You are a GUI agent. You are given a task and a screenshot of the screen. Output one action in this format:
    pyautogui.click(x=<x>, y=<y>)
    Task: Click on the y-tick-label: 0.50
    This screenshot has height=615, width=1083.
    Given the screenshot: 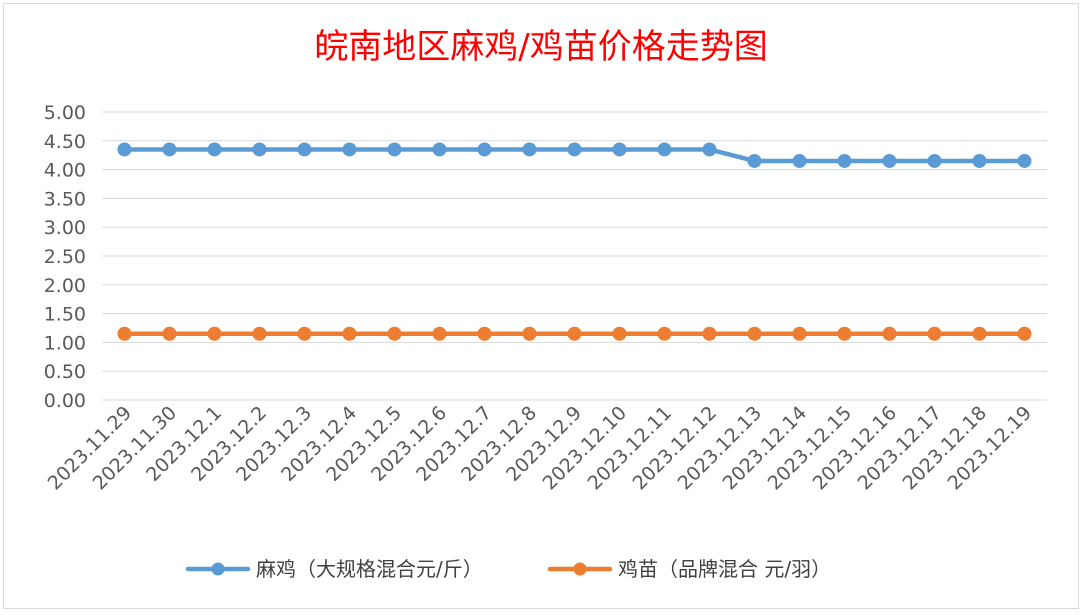 What is the action you would take?
    pyautogui.click(x=65, y=372)
    